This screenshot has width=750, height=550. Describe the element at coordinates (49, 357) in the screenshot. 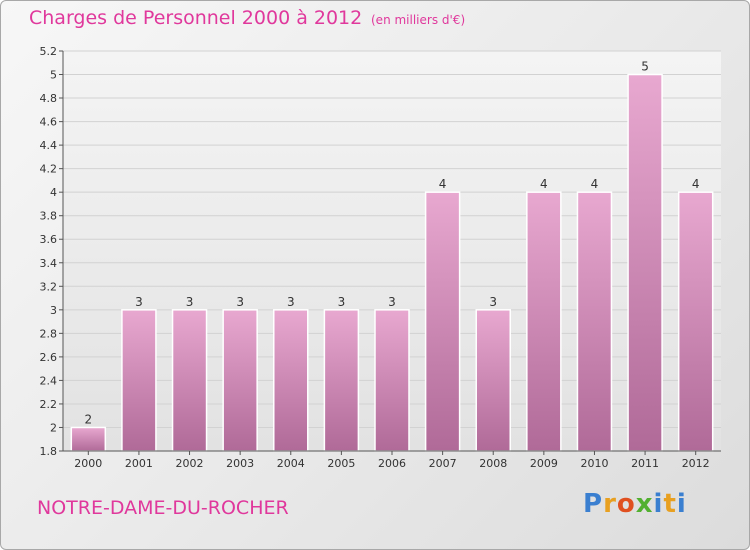

I see `y-tick-label: 2.6` at that location.